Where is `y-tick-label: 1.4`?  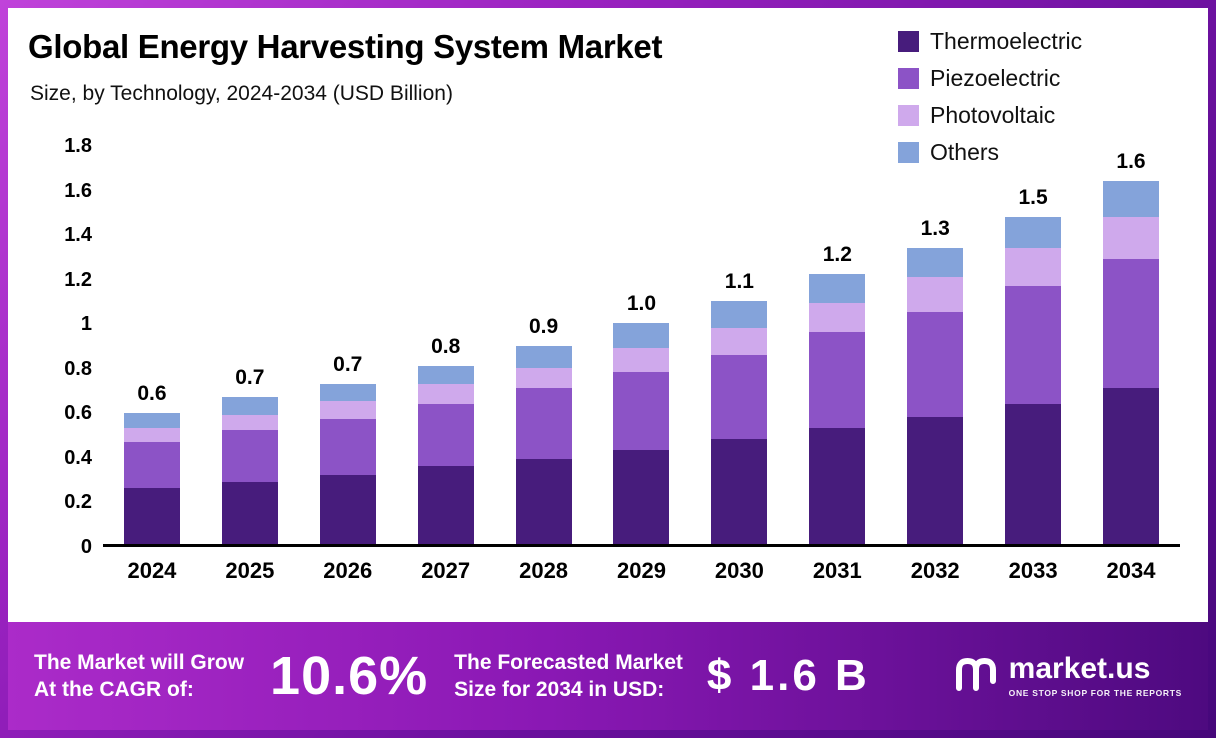 y-tick-label: 1.4 is located at coordinates (78, 235).